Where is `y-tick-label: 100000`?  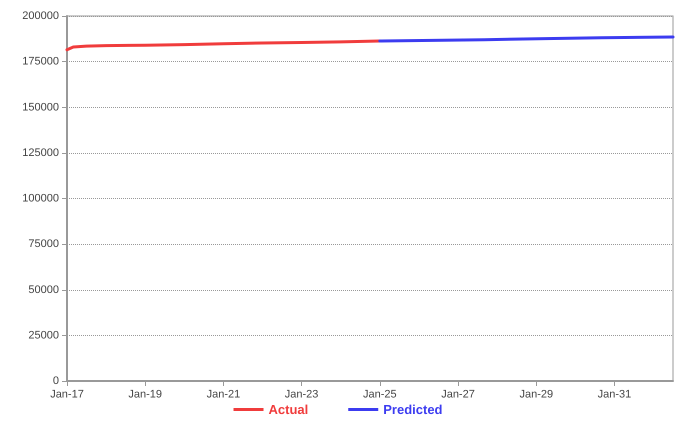
y-tick-label: 100000 is located at coordinates (40, 198).